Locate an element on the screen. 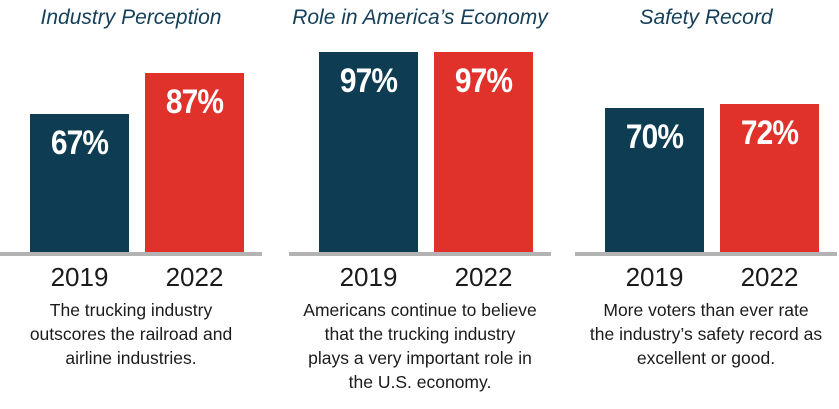  caption-line: plays a very important role in is located at coordinates (420, 358).